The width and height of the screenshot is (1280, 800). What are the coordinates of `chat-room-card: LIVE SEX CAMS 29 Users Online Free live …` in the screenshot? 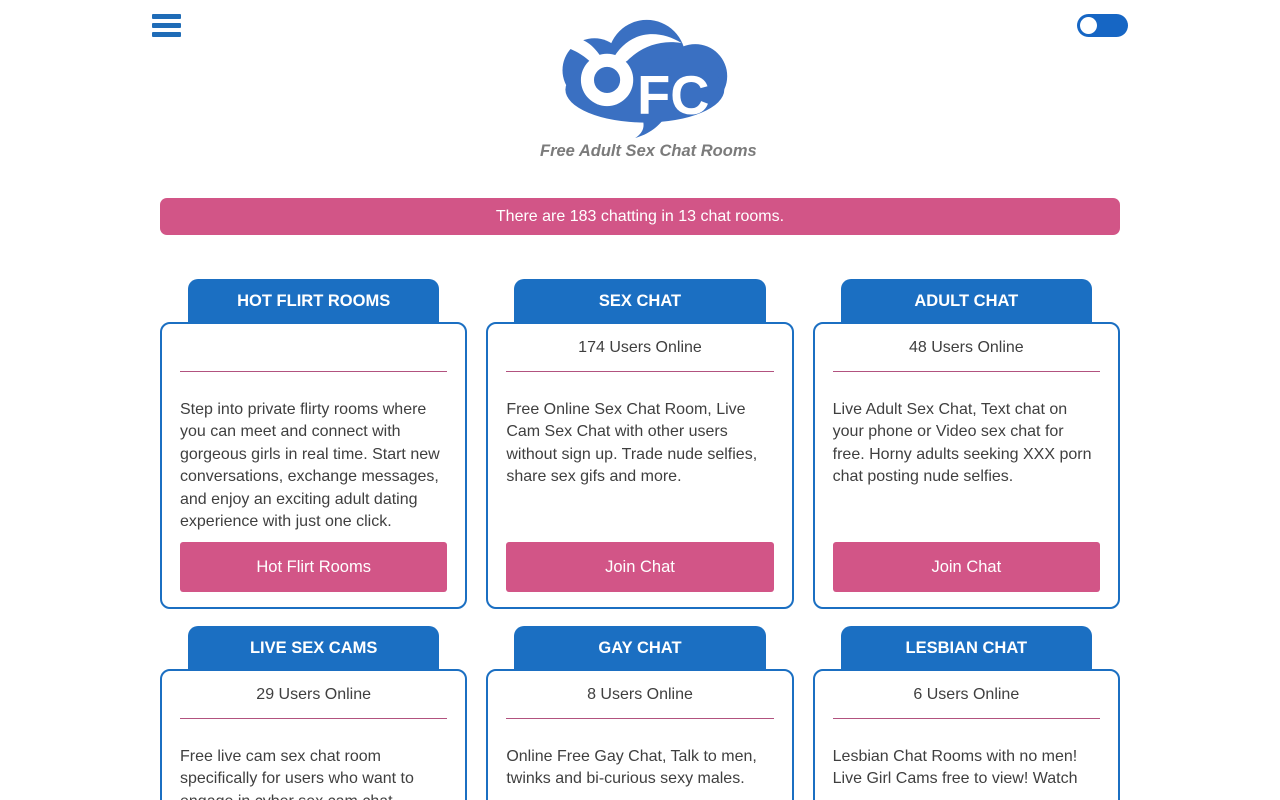 It's located at (314, 713).